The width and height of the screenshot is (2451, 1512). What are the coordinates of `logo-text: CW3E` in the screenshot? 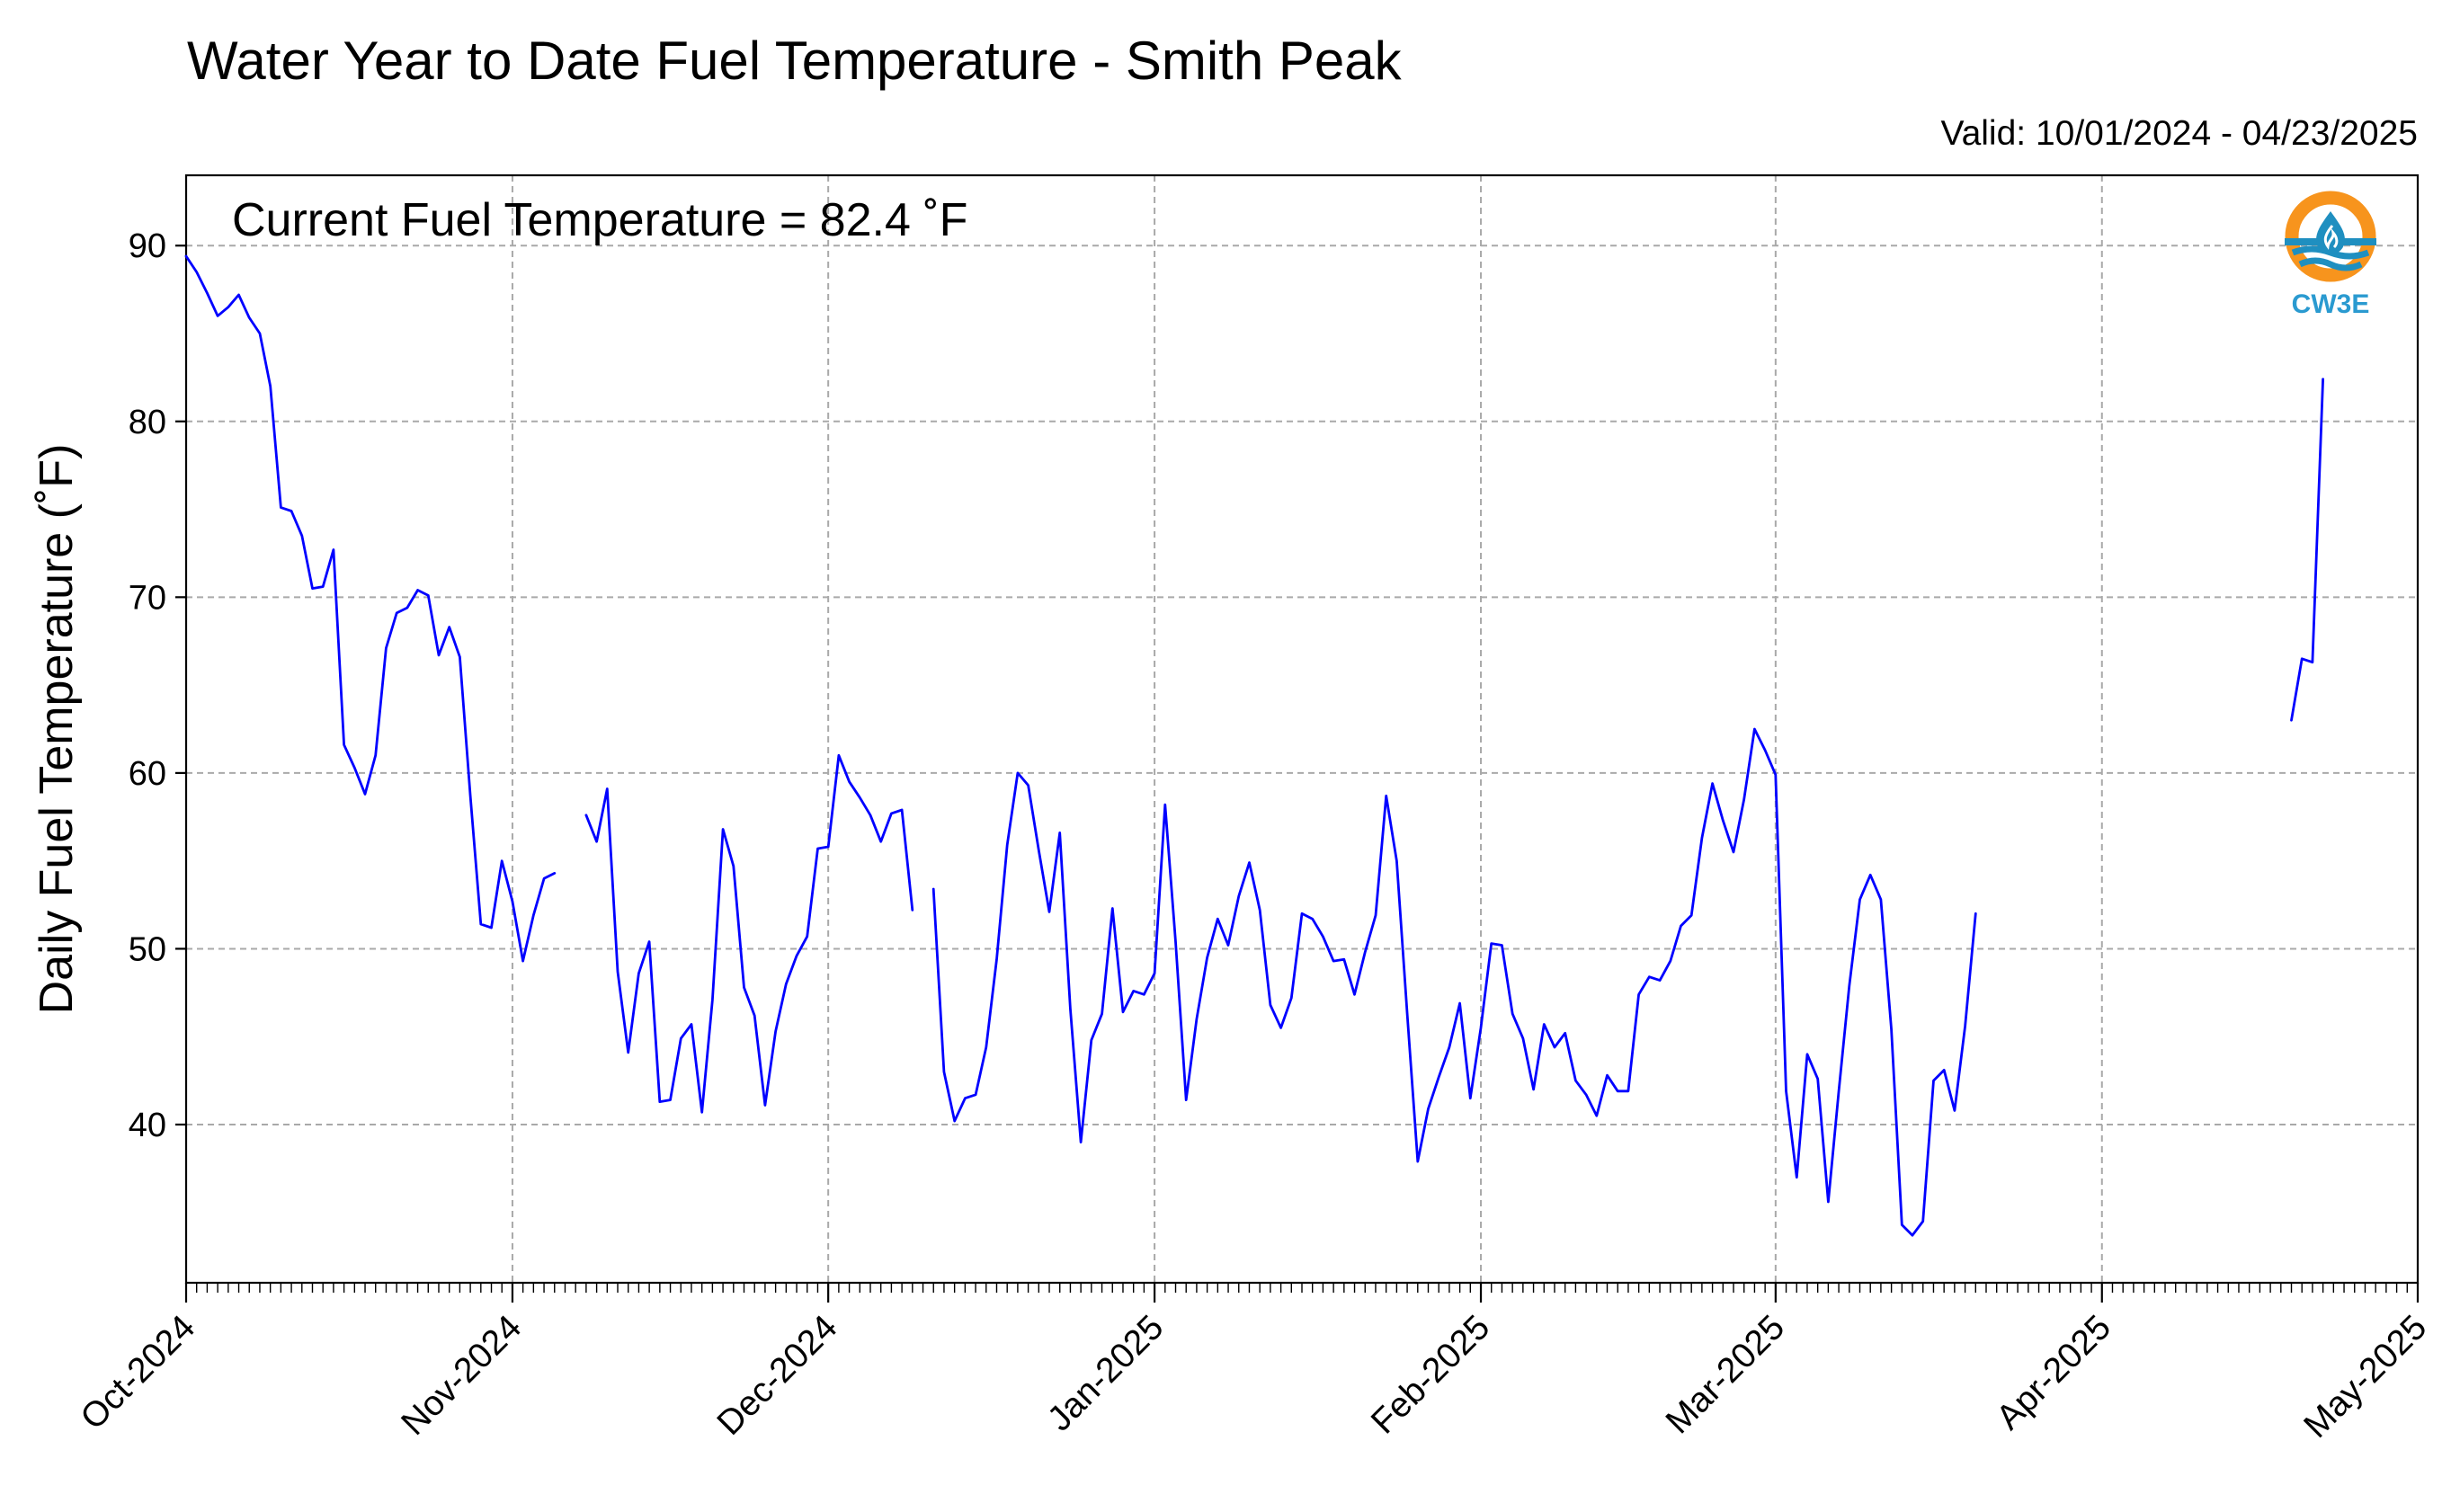 It's located at (2331, 304).